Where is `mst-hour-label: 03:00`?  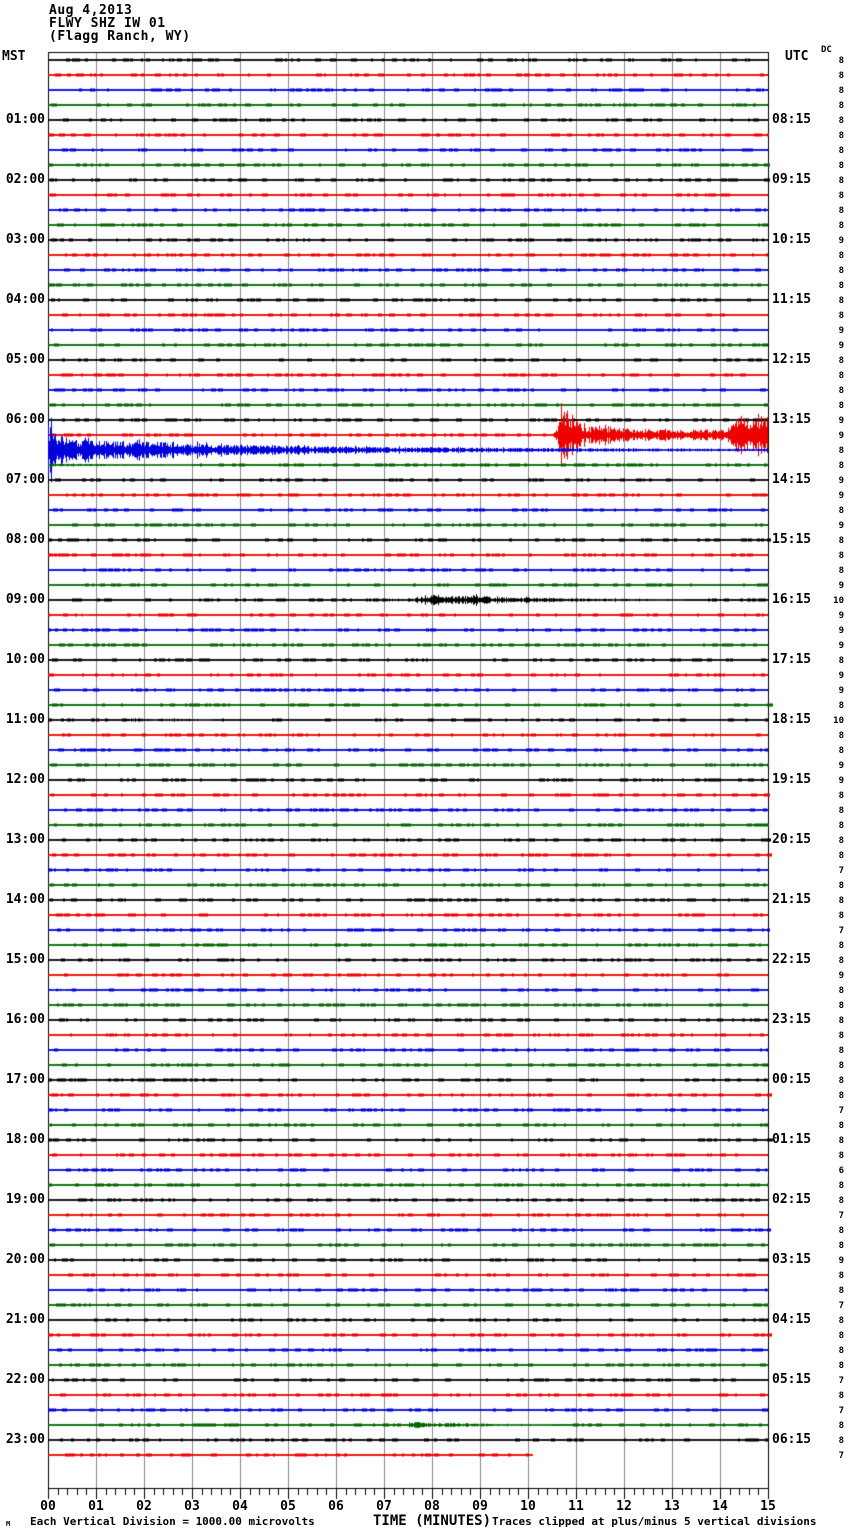
mst-hour-label: 03:00 is located at coordinates (25, 239).